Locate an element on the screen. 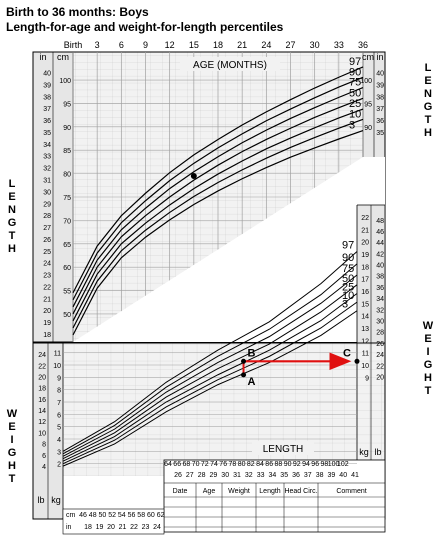 The height and width of the screenshot is (547, 444). length-in-tick-bottom: 24 is located at coordinates (157, 527).